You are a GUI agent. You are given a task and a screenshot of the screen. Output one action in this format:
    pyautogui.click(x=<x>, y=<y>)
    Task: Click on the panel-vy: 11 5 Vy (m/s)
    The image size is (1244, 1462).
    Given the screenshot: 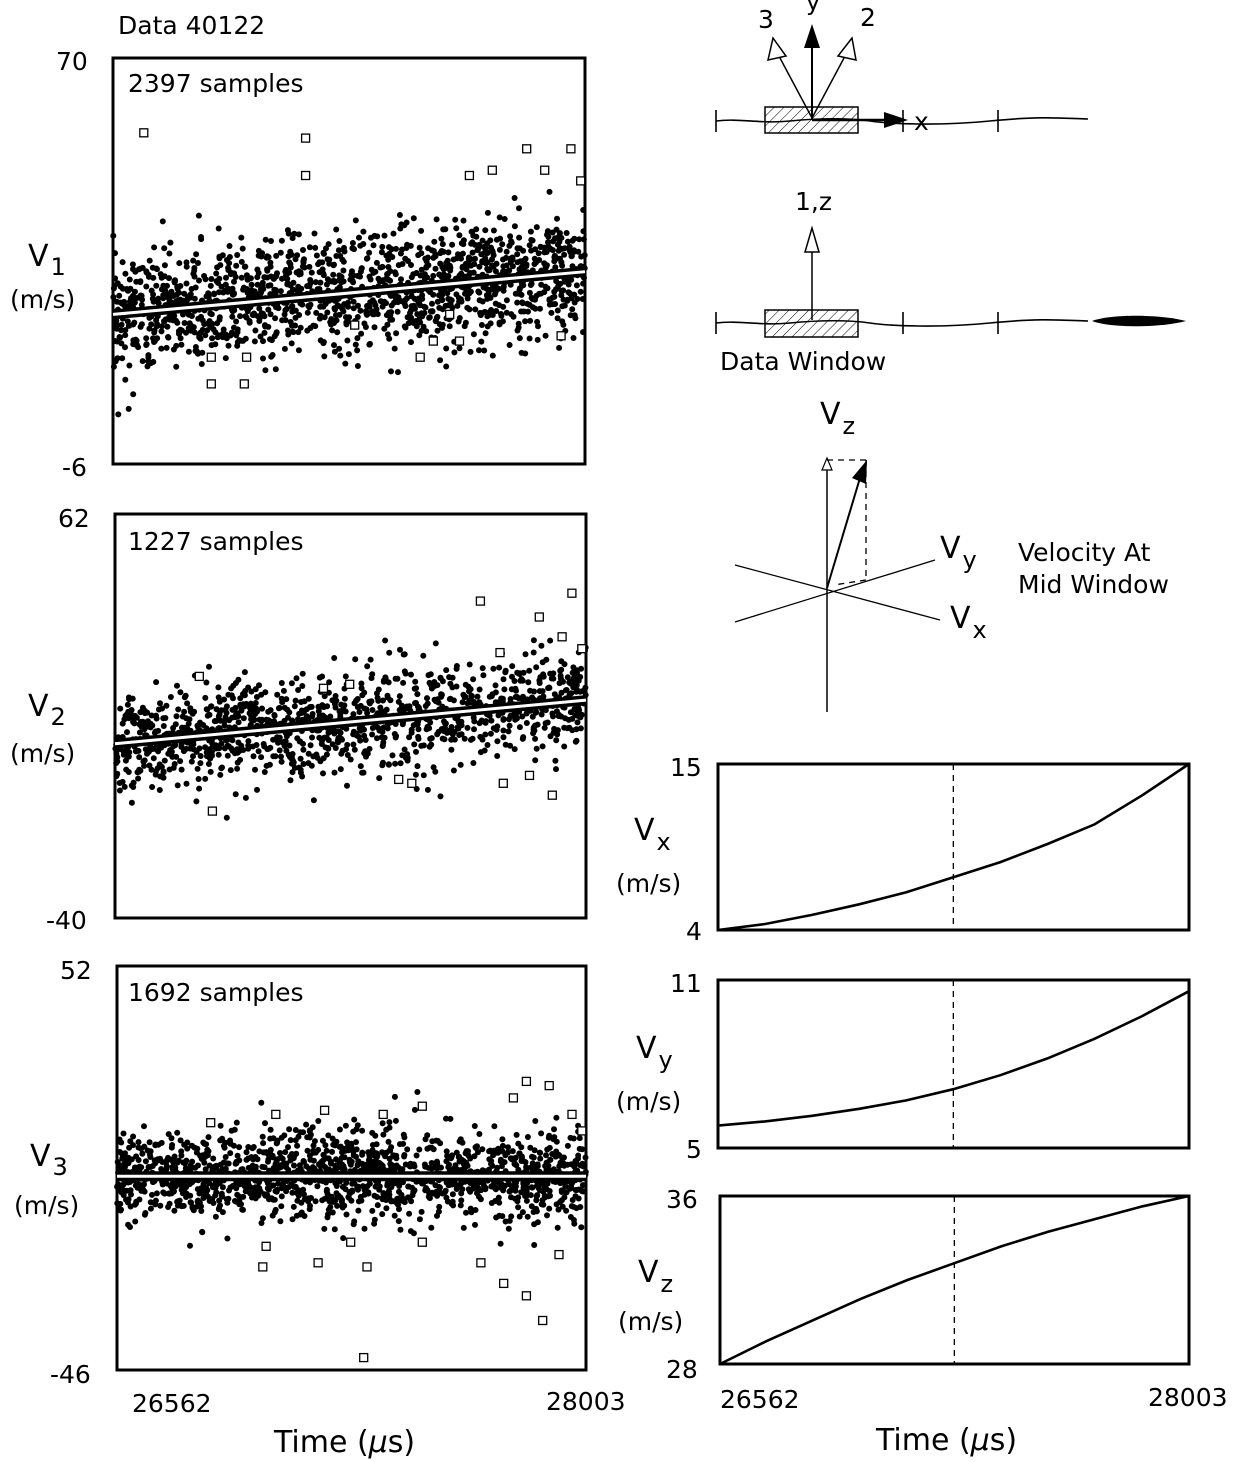 What is the action you would take?
    pyautogui.click(x=903, y=1066)
    